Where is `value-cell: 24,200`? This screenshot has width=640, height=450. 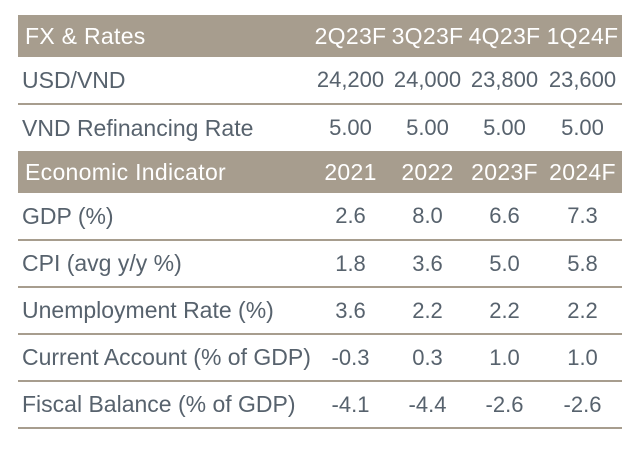 value-cell: 24,200 is located at coordinates (350, 81).